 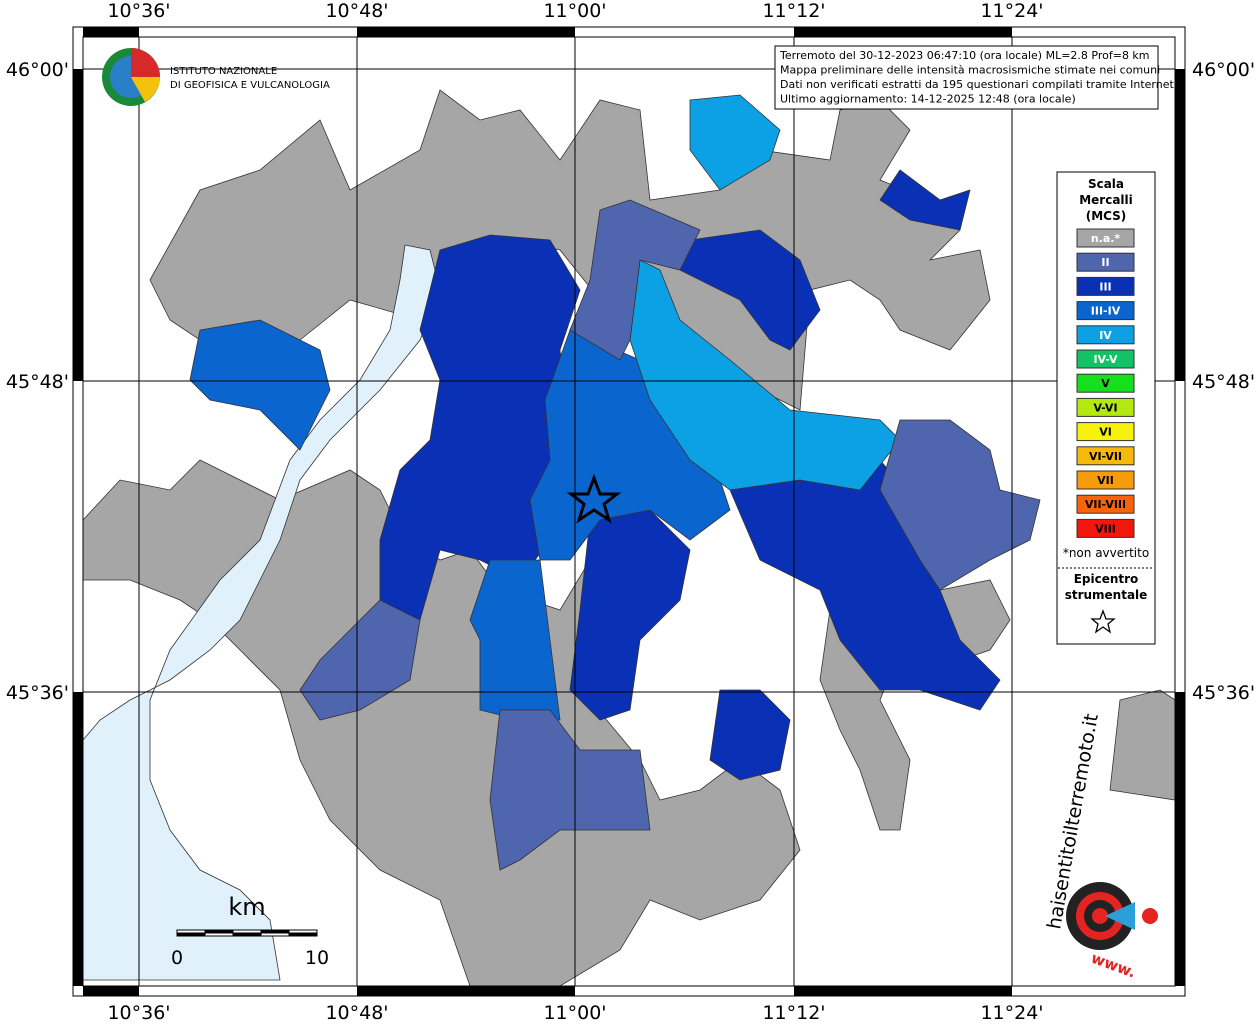 What do you see at coordinates (1106, 184) in the screenshot?
I see `legend-title: Scala` at bounding box center [1106, 184].